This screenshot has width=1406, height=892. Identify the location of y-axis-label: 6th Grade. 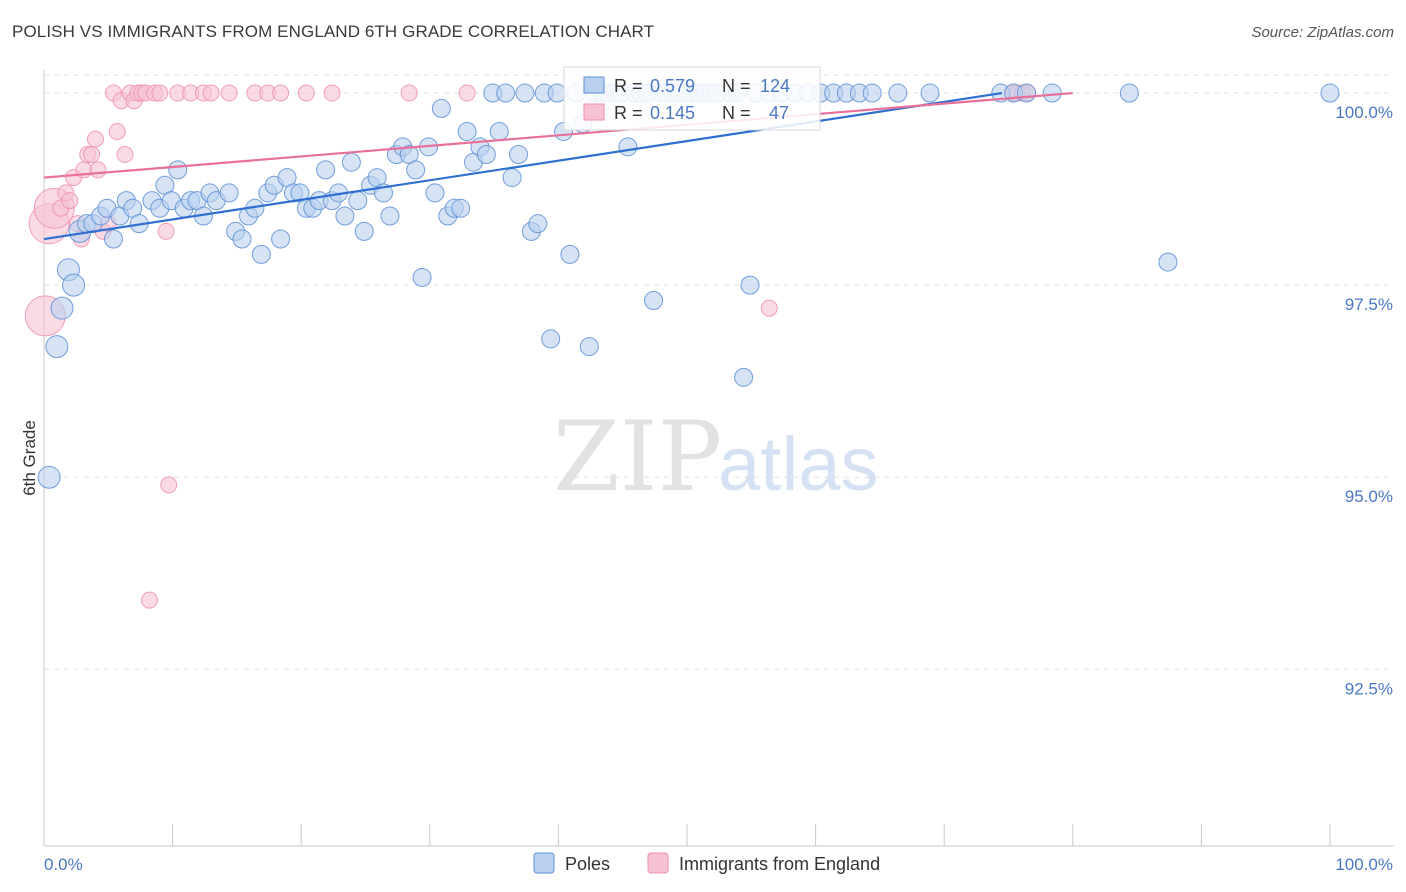
(29, 458).